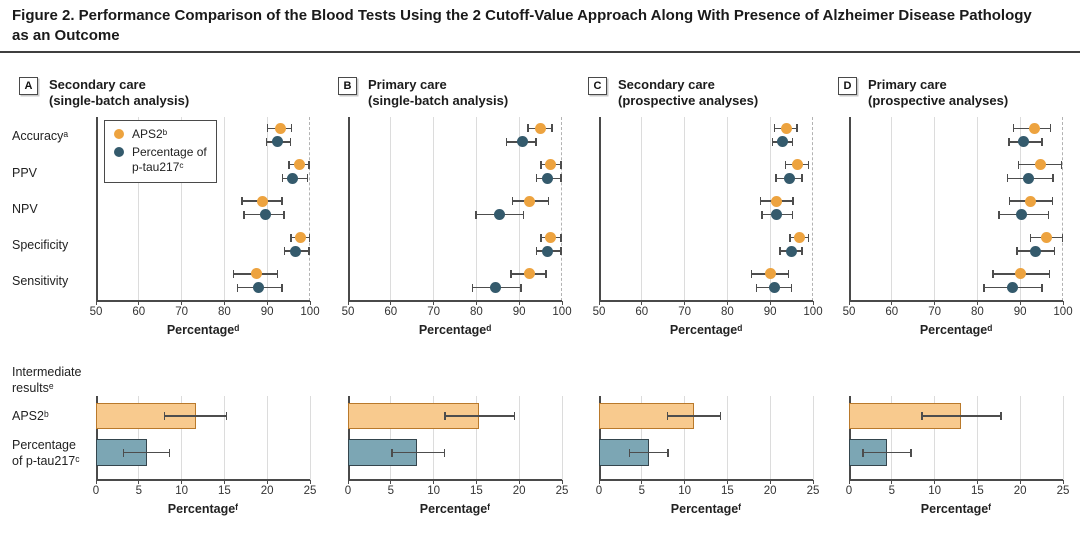 This screenshot has width=1080, height=533. Describe the element at coordinates (1063, 312) in the screenshot. I see `tick-label: 100` at that location.